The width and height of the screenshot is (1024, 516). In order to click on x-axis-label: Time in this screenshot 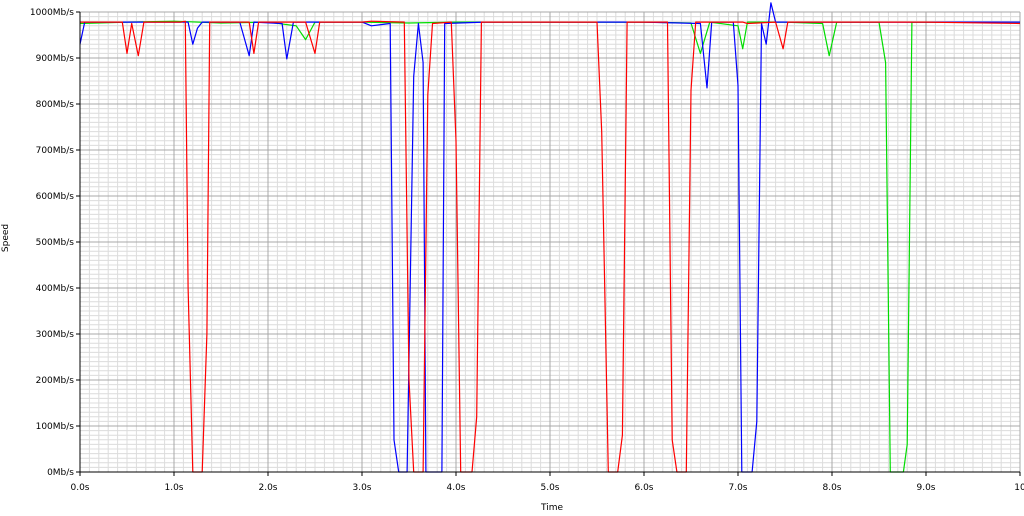, I will do `click(551, 507)`.